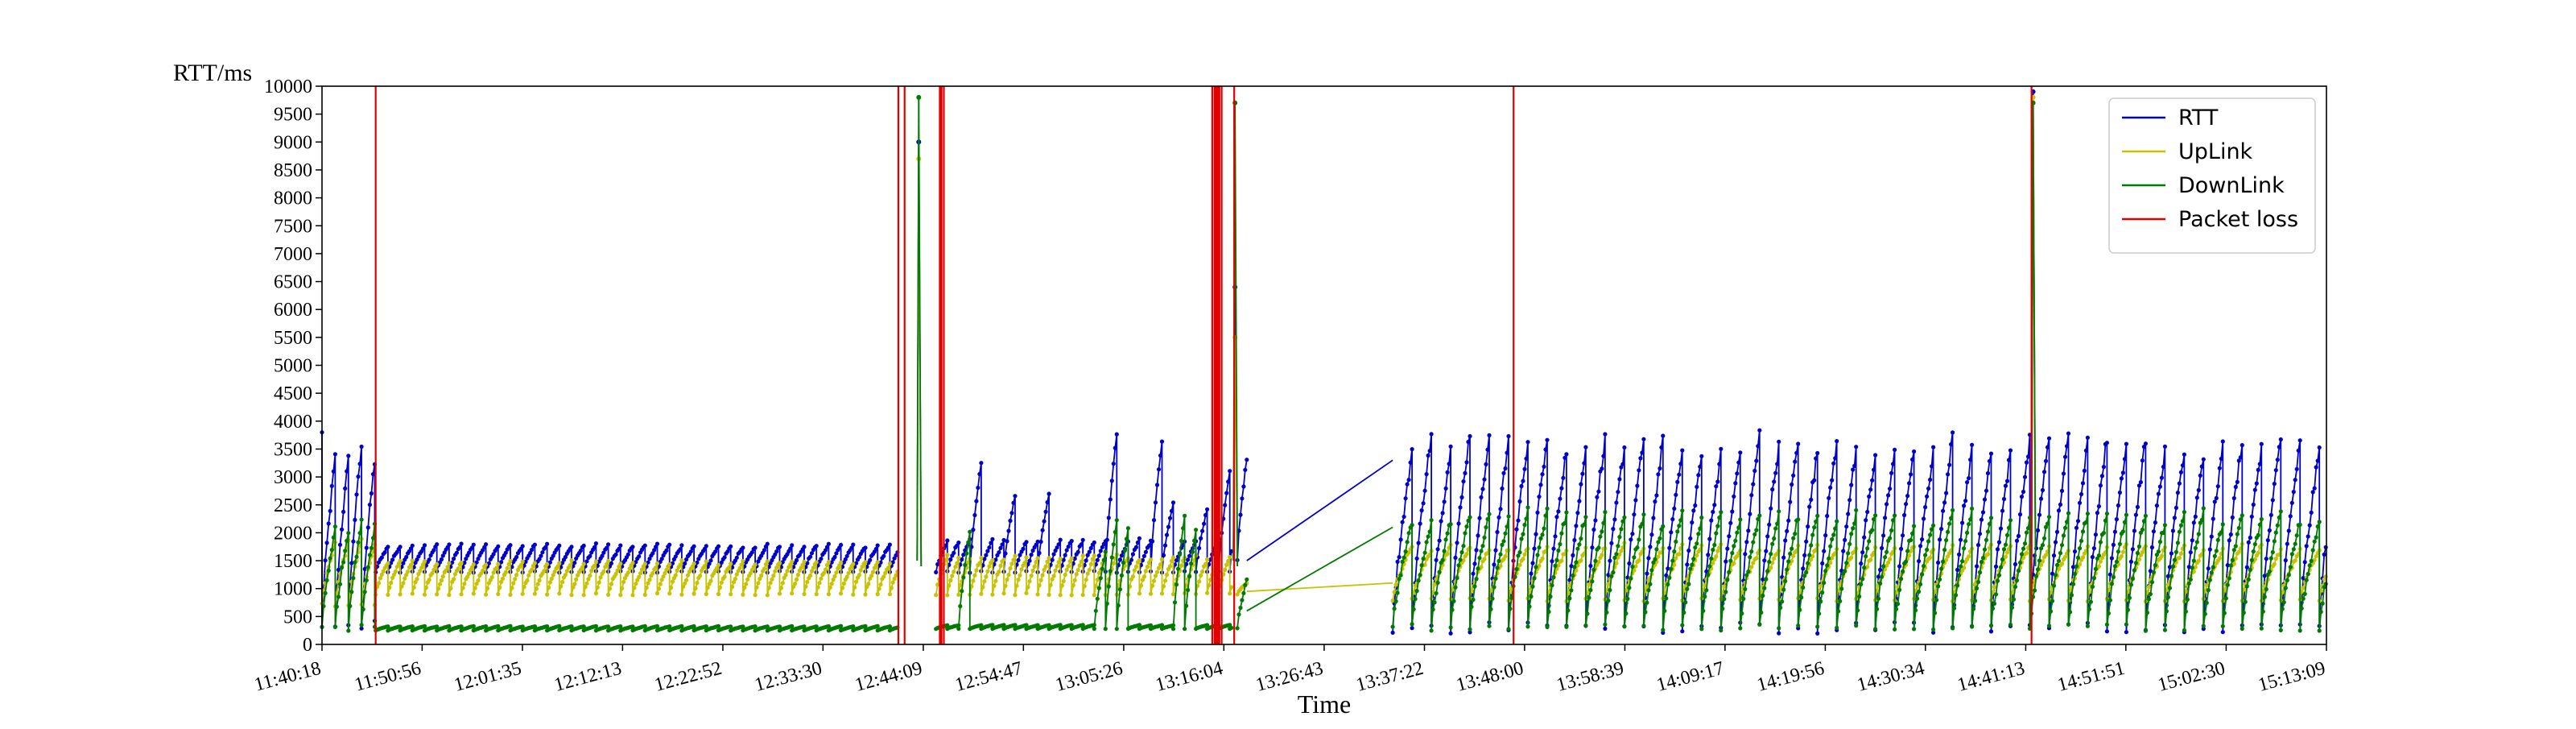  What do you see at coordinates (1319, 587) in the screenshot?
I see `series-connector` at bounding box center [1319, 587].